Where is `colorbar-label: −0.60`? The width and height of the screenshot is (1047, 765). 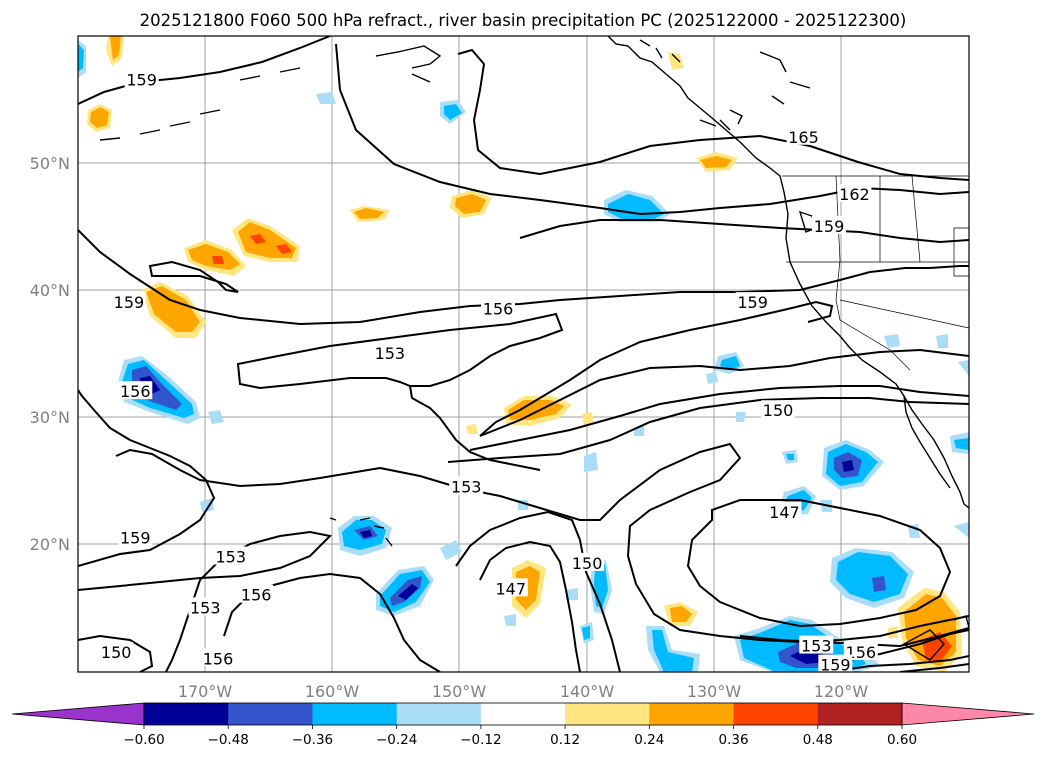 colorbar-label: −0.60 is located at coordinates (143, 740).